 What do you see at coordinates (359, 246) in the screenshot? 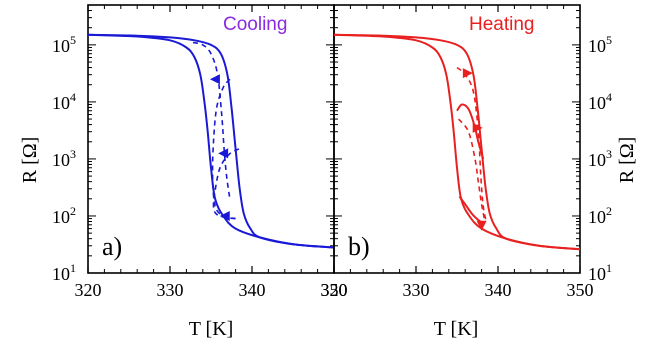
I see `panel-label: b)` at bounding box center [359, 246].